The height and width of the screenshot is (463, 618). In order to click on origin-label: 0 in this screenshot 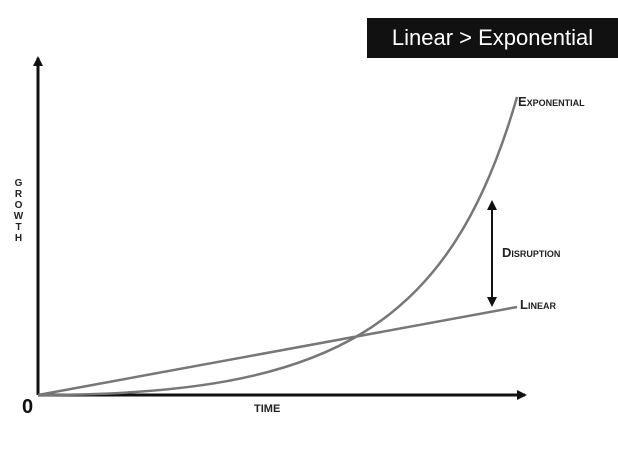, I will do `click(28, 407)`.